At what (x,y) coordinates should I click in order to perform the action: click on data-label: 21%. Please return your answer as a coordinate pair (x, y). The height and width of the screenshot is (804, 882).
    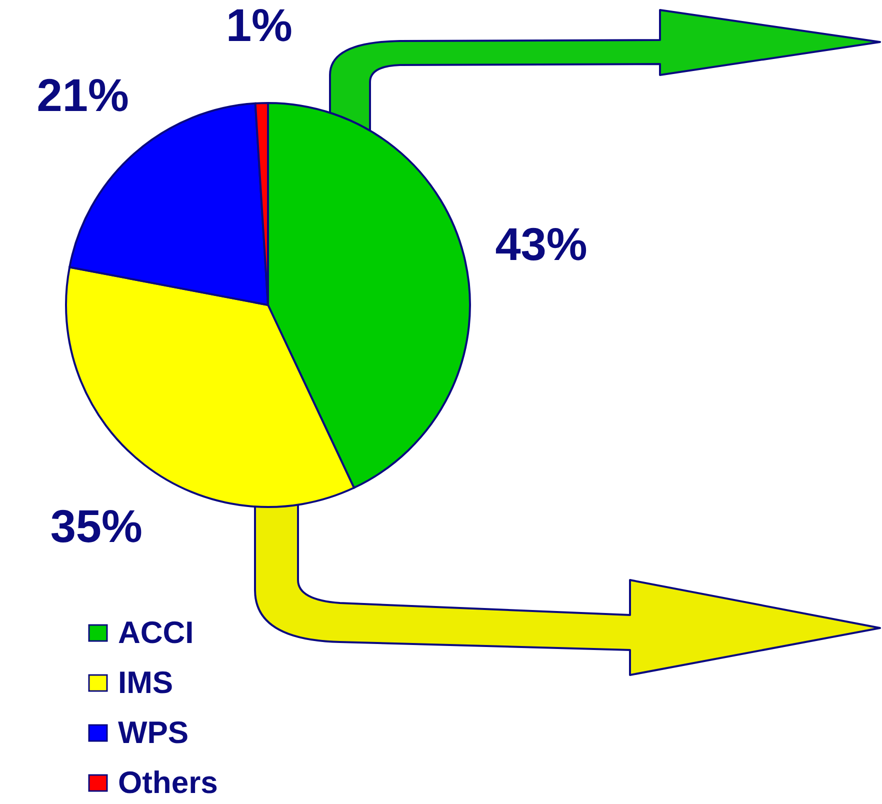
    Looking at the image, I should click on (82, 94).